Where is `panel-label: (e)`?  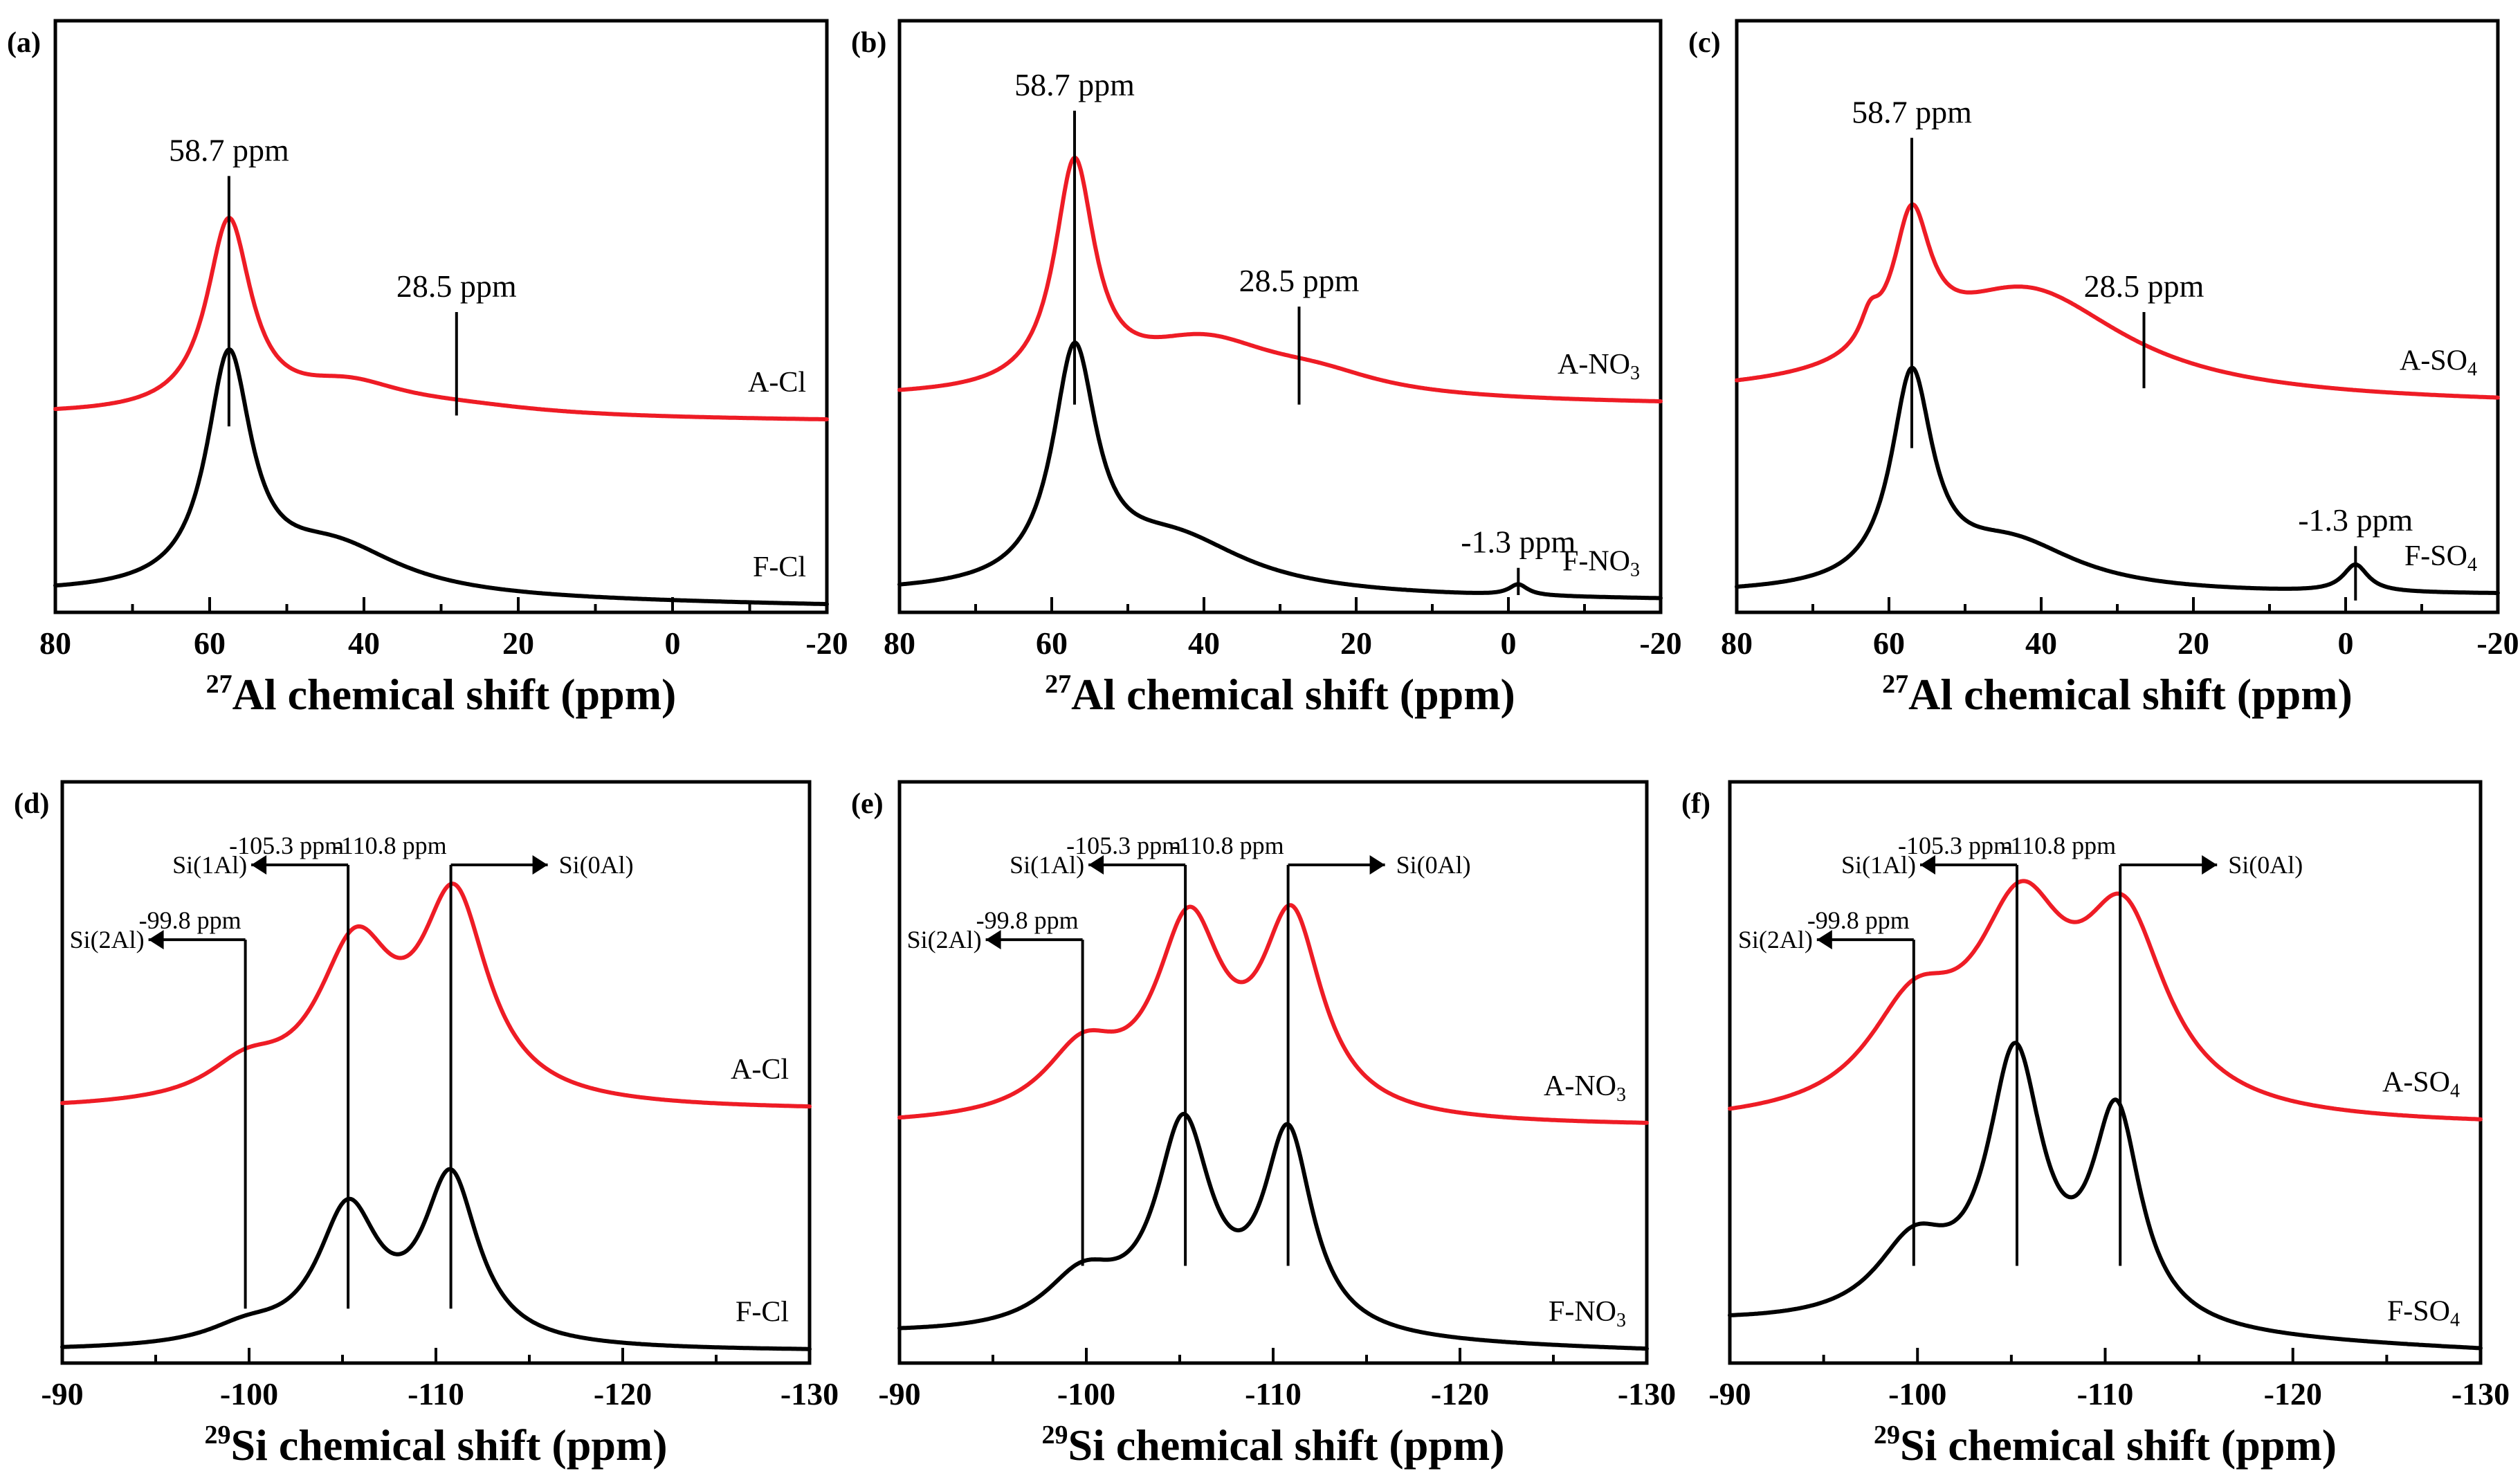 panel-label: (e) is located at coordinates (868, 804).